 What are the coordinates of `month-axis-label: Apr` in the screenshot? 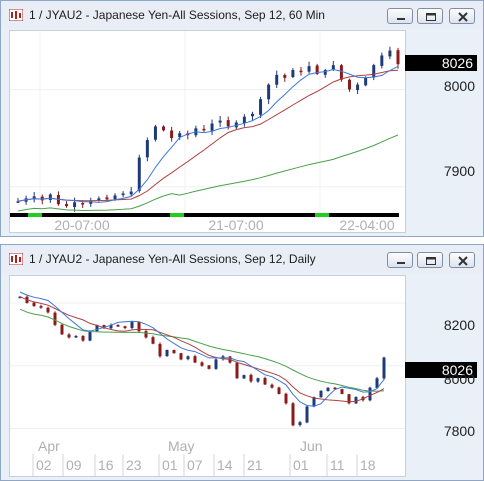 It's located at (49, 446).